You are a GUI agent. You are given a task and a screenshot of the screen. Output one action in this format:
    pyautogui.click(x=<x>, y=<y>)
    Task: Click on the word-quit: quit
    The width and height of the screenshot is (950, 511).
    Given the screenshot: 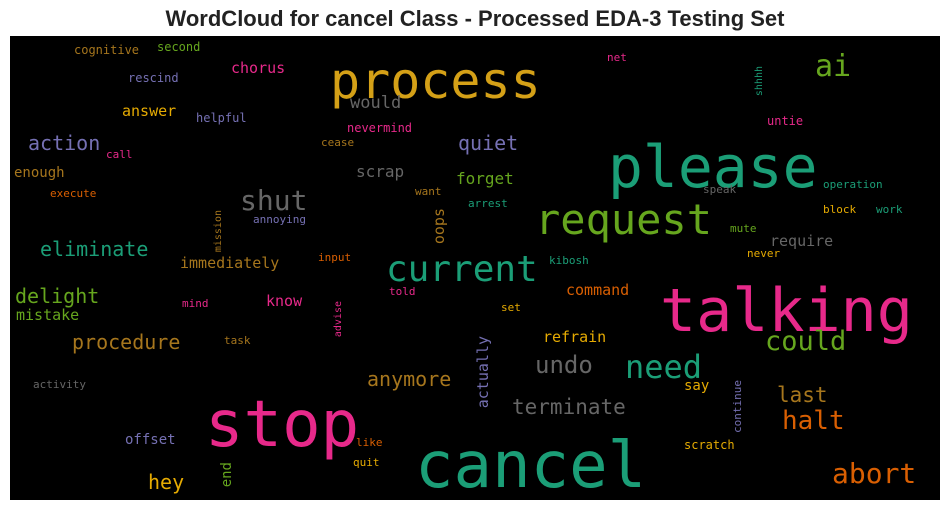 What is the action you would take?
    pyautogui.click(x=366, y=462)
    